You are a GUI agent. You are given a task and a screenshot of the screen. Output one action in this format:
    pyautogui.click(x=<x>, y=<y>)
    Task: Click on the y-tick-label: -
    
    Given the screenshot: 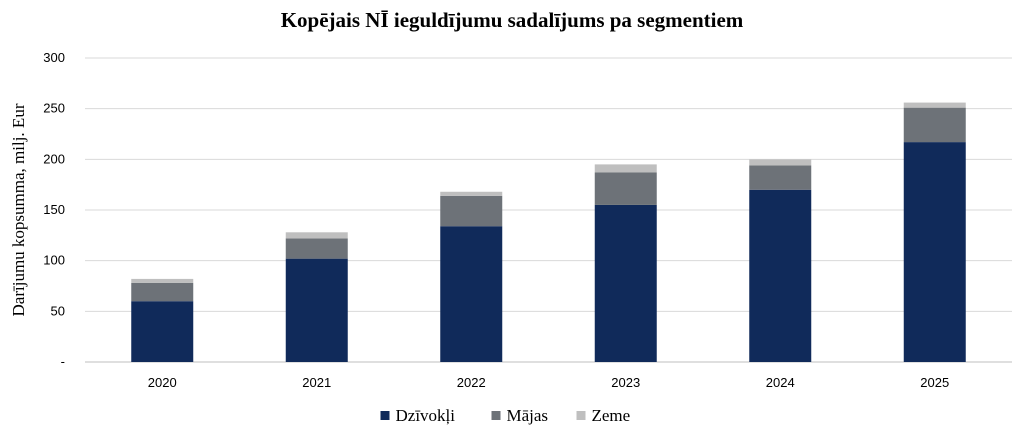 What is the action you would take?
    pyautogui.click(x=63, y=361)
    